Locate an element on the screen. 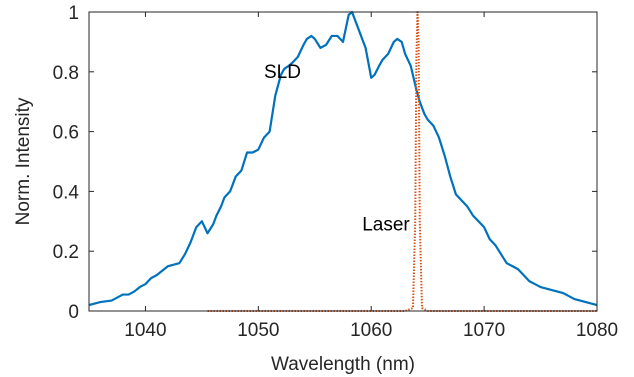 Image resolution: width=634 pixels, height=377 pixels. x-axis-title: Wavelength (nm) is located at coordinates (343, 364).